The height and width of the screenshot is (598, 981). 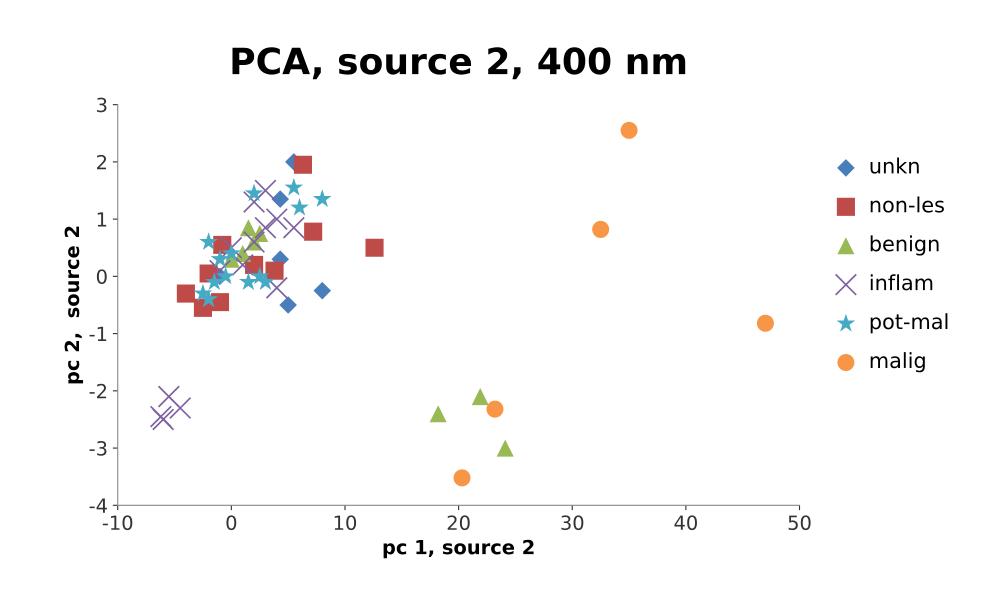 I want to click on x-axis-title: pc 1, source 2, so click(x=459, y=549).